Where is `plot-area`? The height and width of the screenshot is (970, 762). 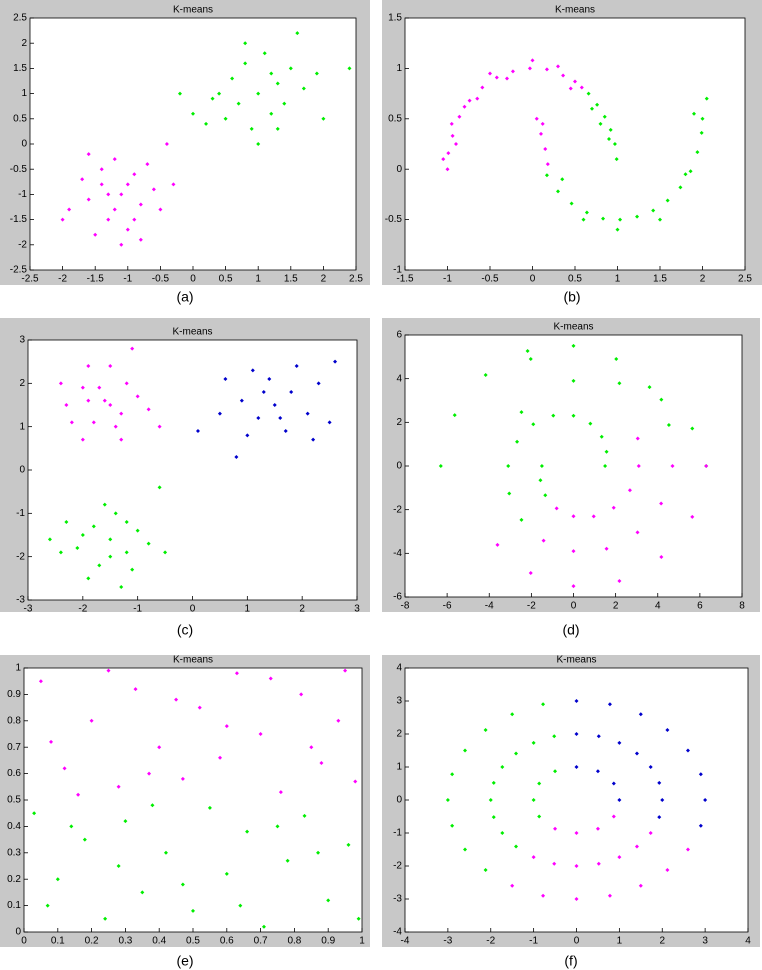 plot-area is located at coordinates (192, 470).